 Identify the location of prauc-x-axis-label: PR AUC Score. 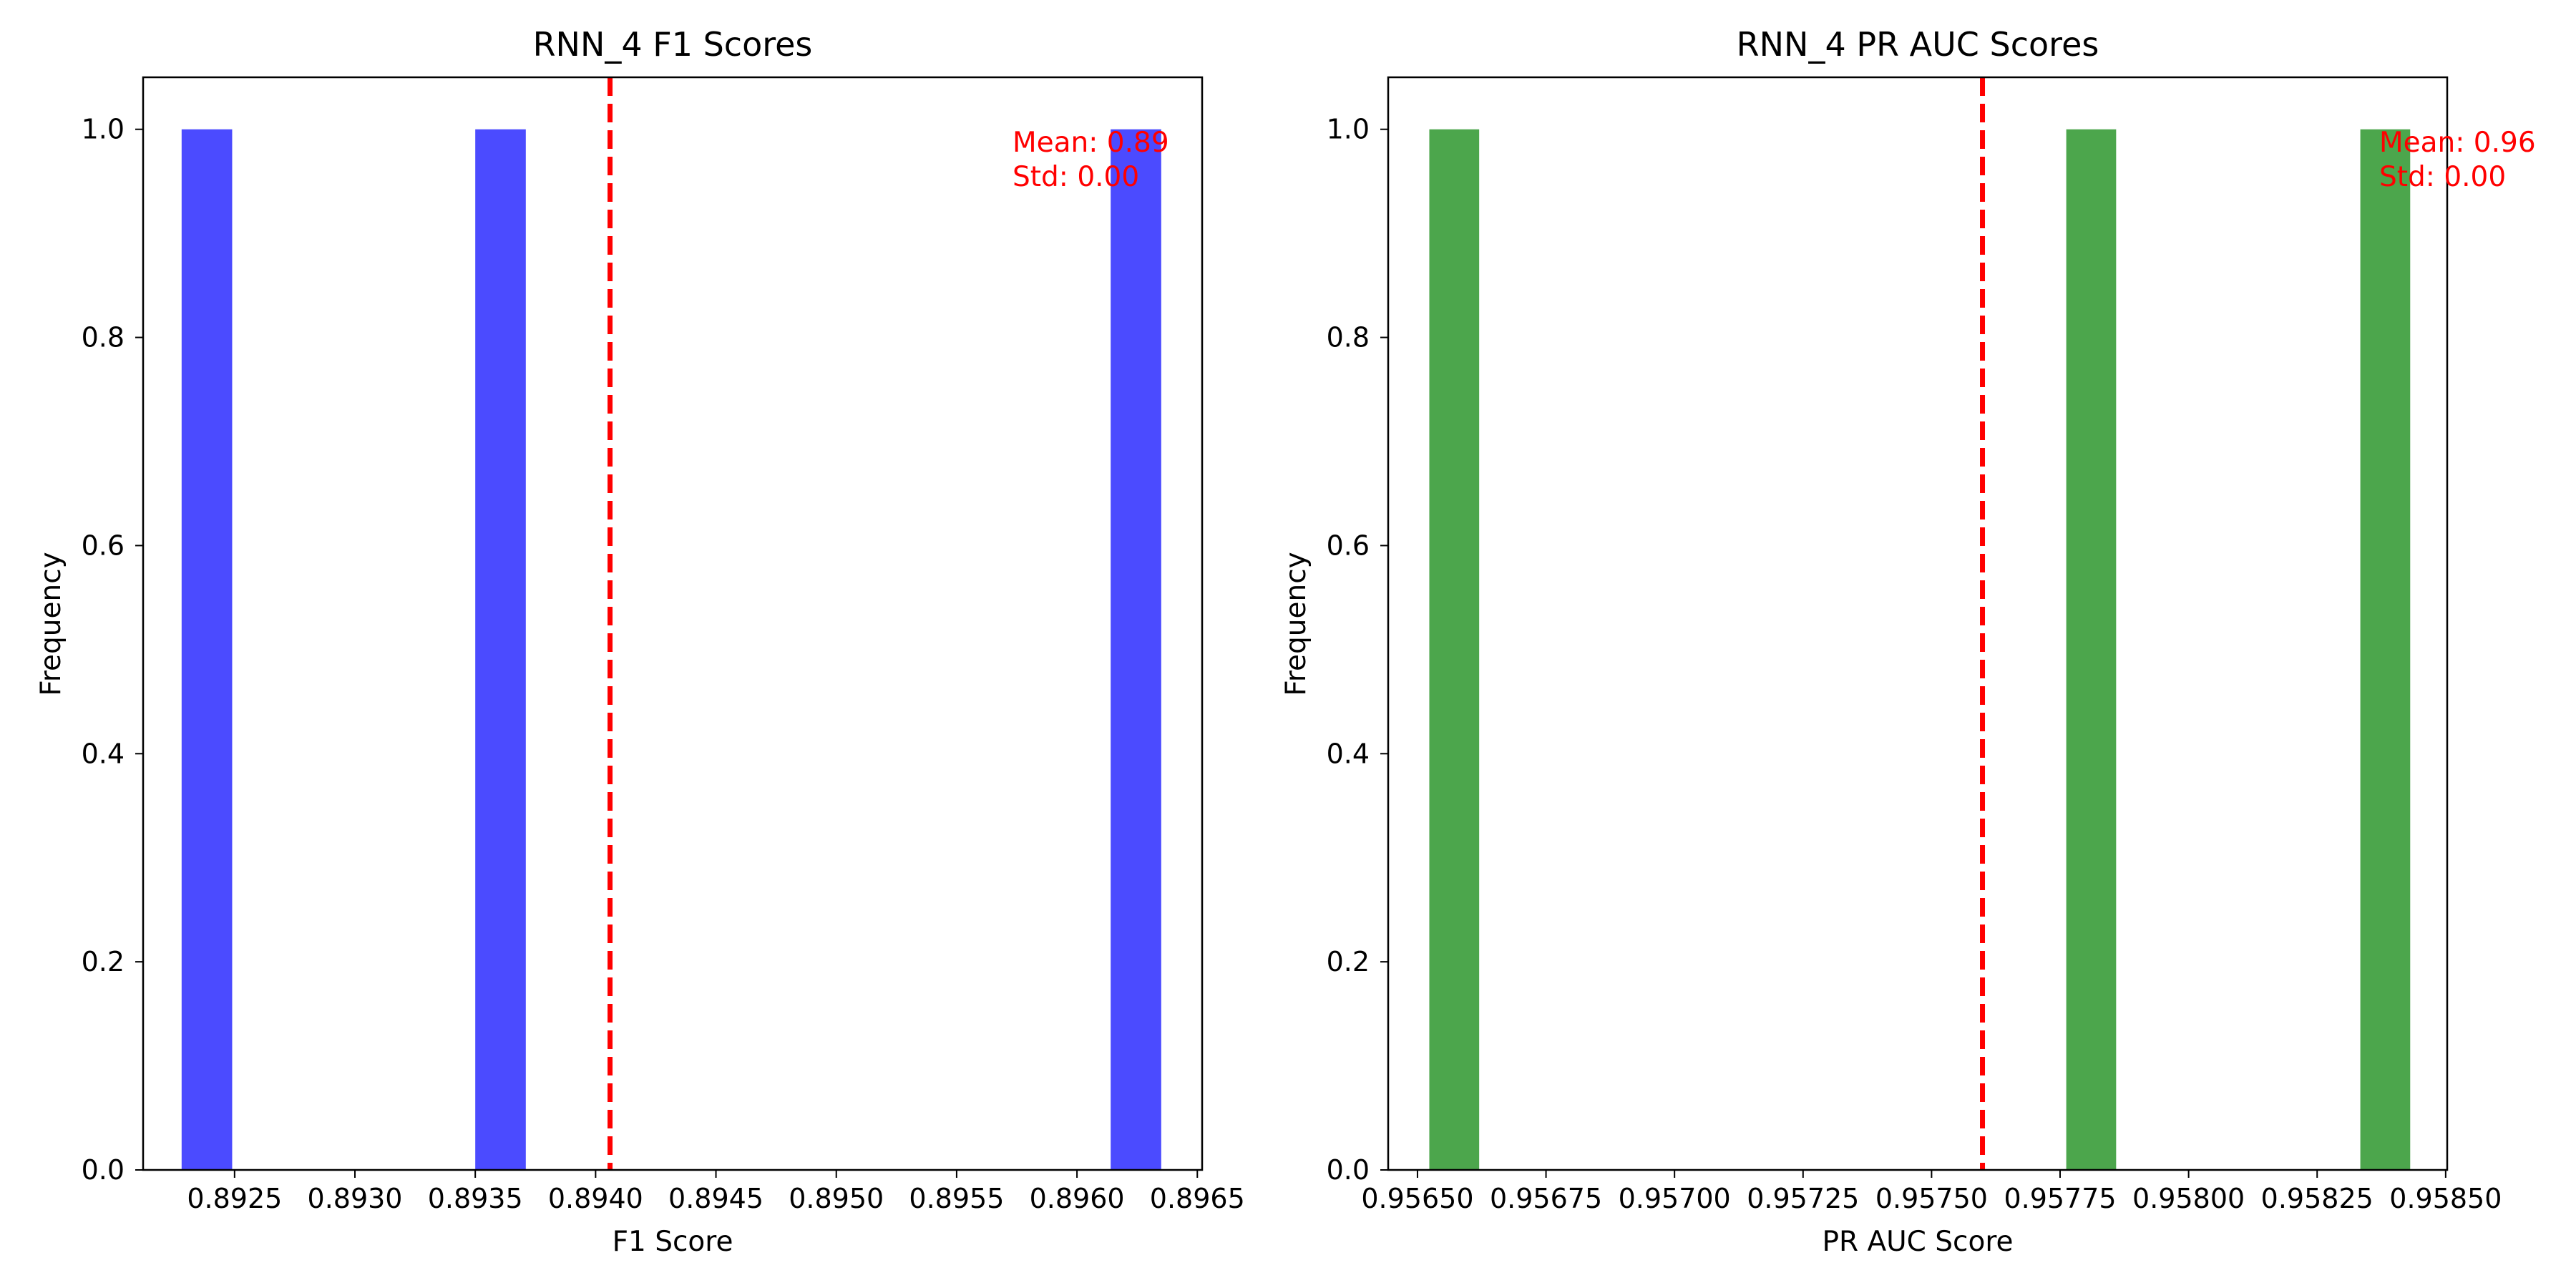
(1917, 1242).